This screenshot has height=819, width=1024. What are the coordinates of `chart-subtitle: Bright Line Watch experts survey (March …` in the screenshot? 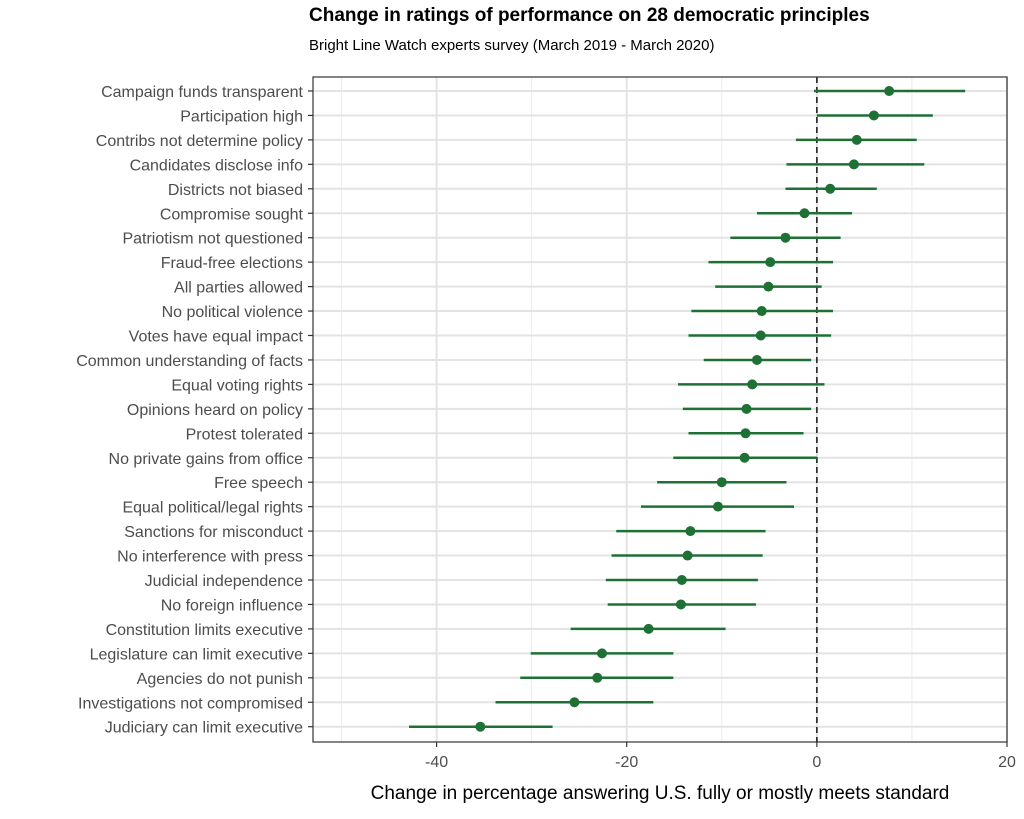 It's located at (512, 45).